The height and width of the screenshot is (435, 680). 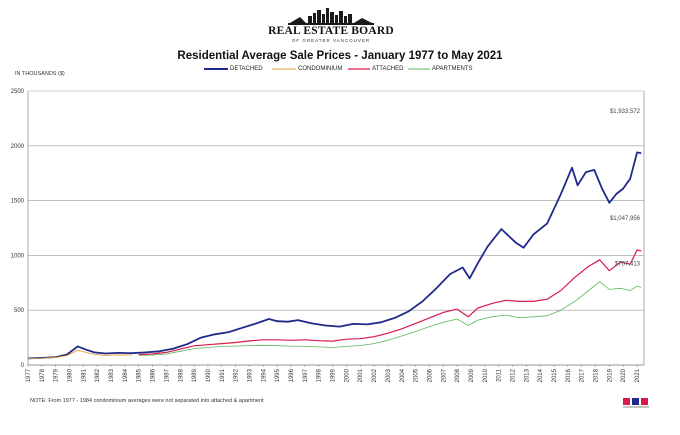 I want to click on x-tick-1982: 1982, so click(x=98, y=375).